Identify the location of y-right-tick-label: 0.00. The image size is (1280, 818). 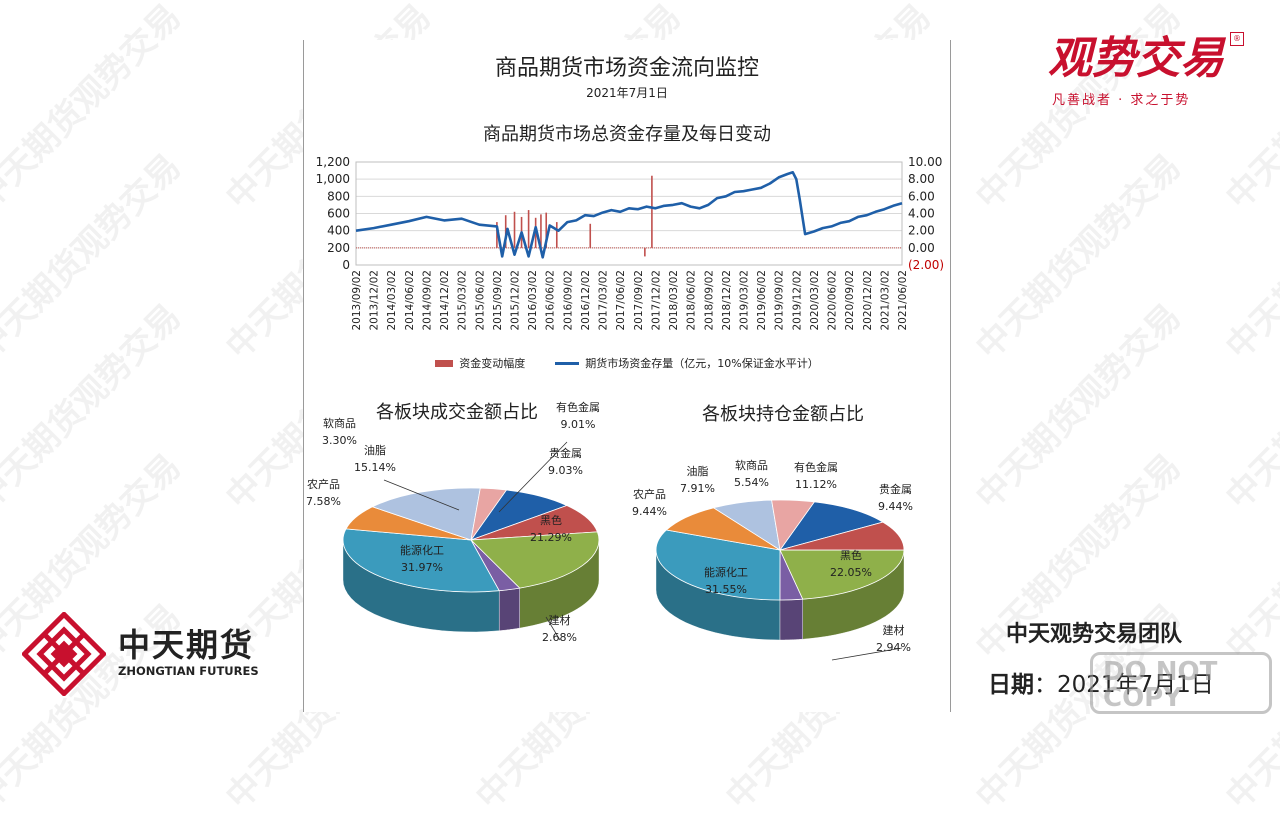
(921, 248).